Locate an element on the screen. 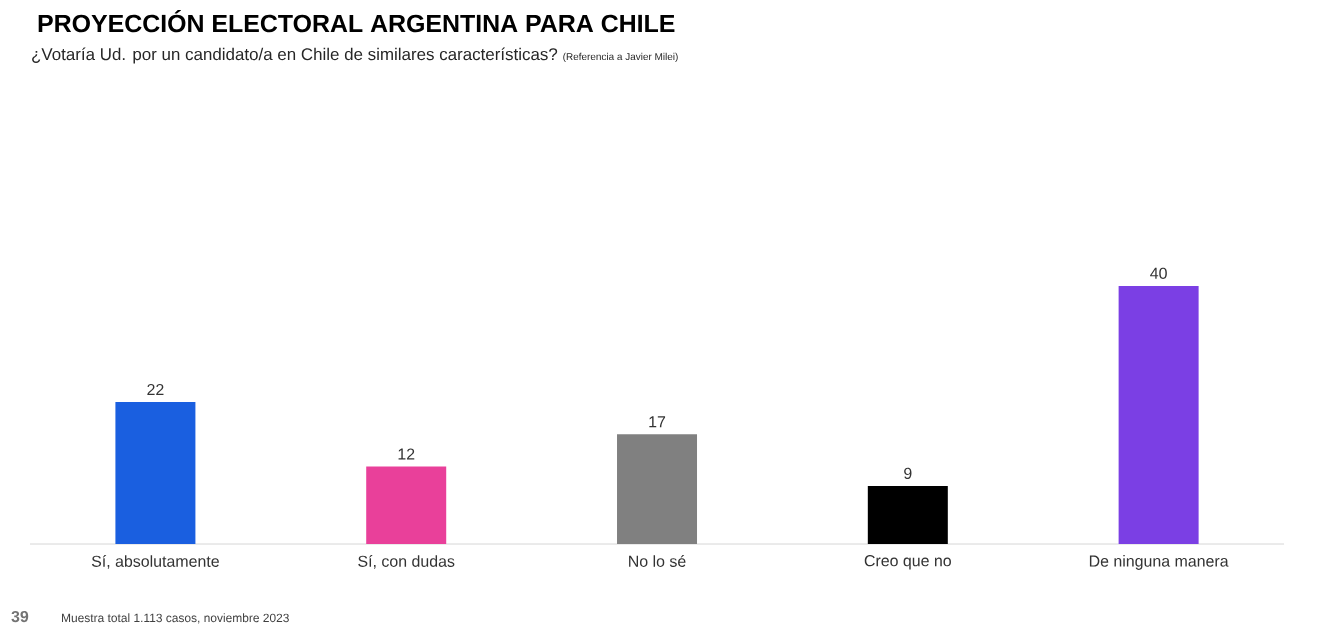 This screenshot has width=1334, height=642. chart-title: PROYECCIÓN ELECTORAL ARGENTINA PARA CHILE is located at coordinates (356, 21).